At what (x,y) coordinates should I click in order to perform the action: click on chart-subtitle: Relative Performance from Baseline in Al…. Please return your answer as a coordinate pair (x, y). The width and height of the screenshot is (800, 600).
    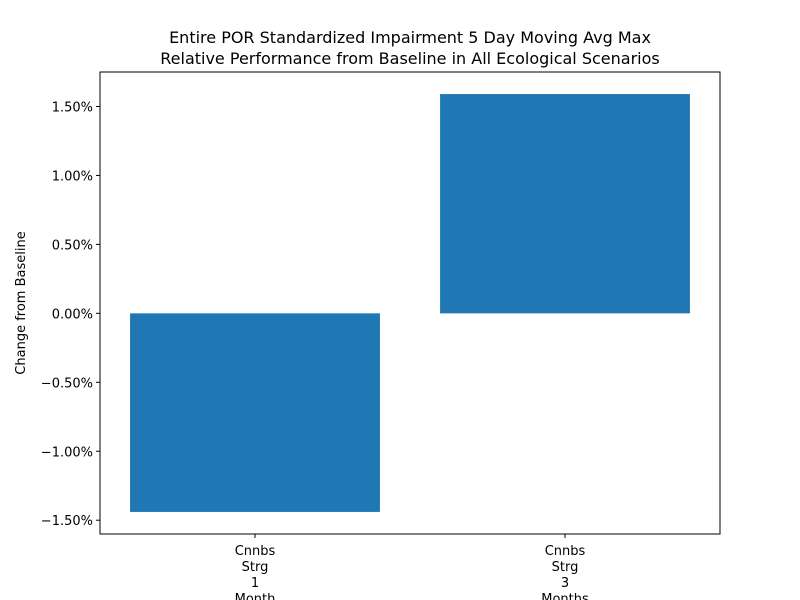
    Looking at the image, I should click on (409, 58).